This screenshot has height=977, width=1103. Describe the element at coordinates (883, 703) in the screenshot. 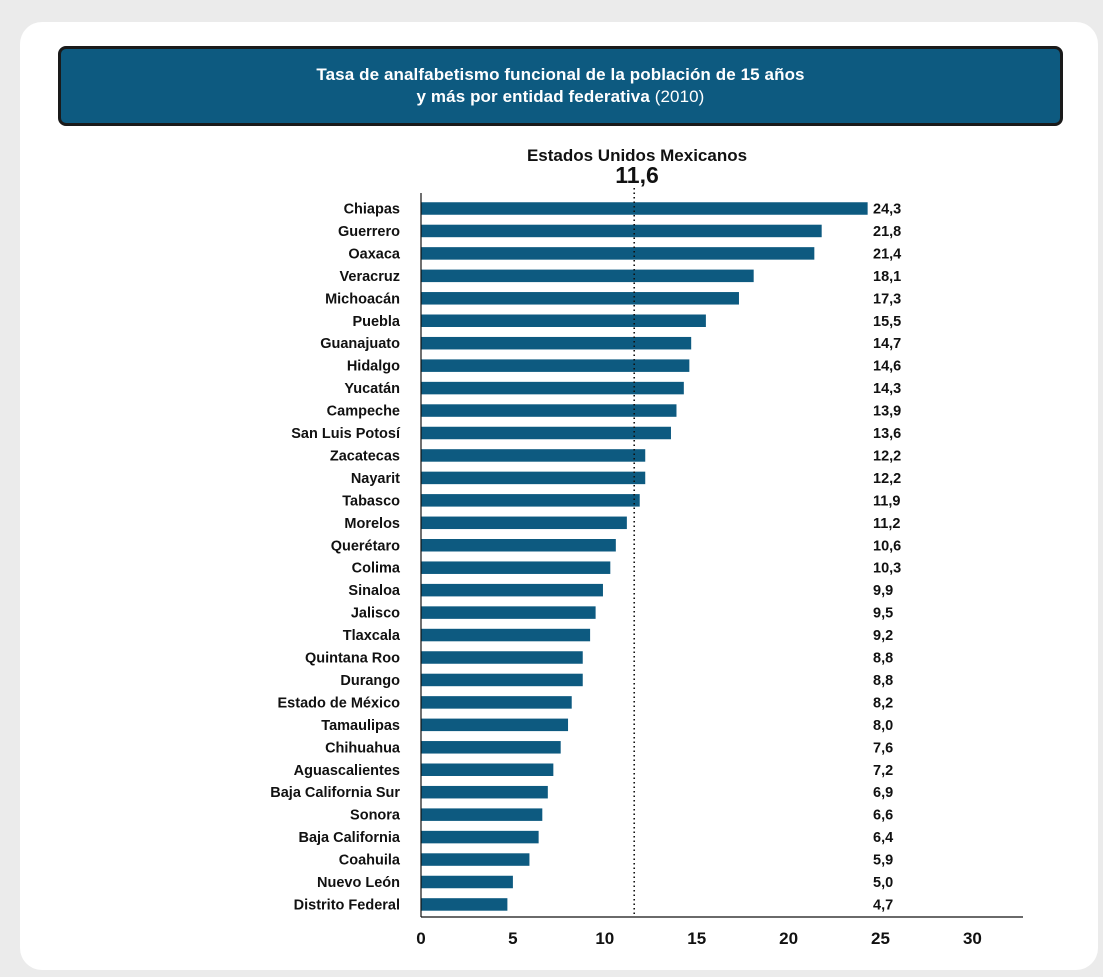

I see `value-label: 8,2` at that location.